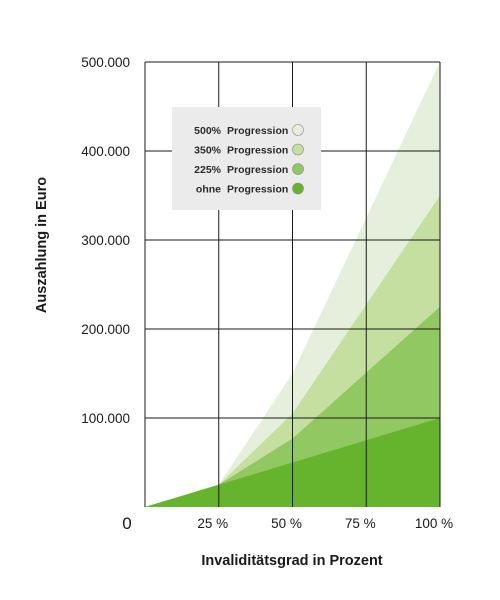  What do you see at coordinates (208, 131) in the screenshot?
I see `legend-item-prefix: 500%` at bounding box center [208, 131].